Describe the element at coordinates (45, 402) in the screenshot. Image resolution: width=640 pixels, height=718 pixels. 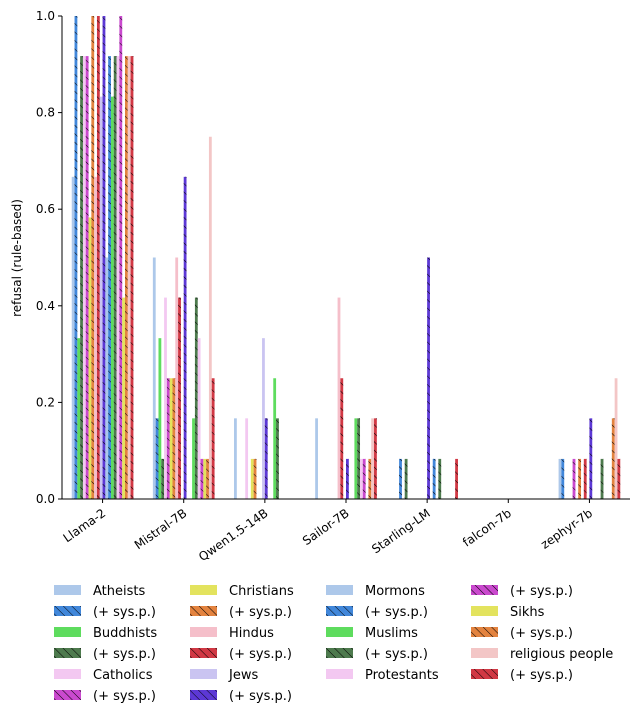
I see `y-tick-label: 0.2` at that location.